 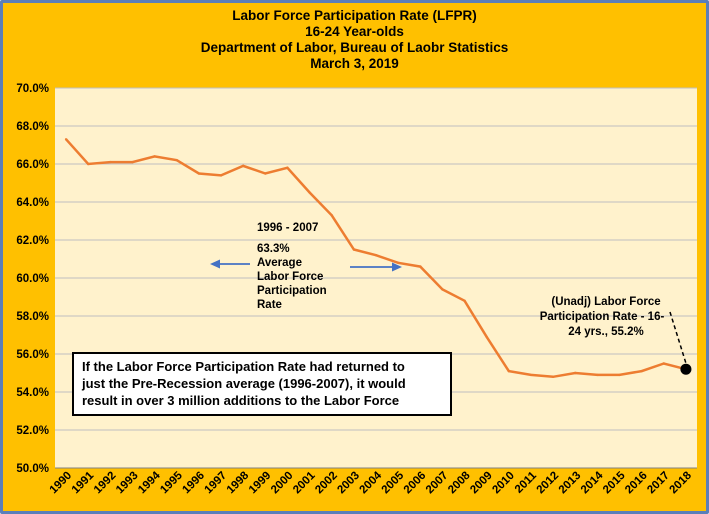 What do you see at coordinates (354, 31) in the screenshot?
I see `title-line-2: 16-24 Year-olds` at bounding box center [354, 31].